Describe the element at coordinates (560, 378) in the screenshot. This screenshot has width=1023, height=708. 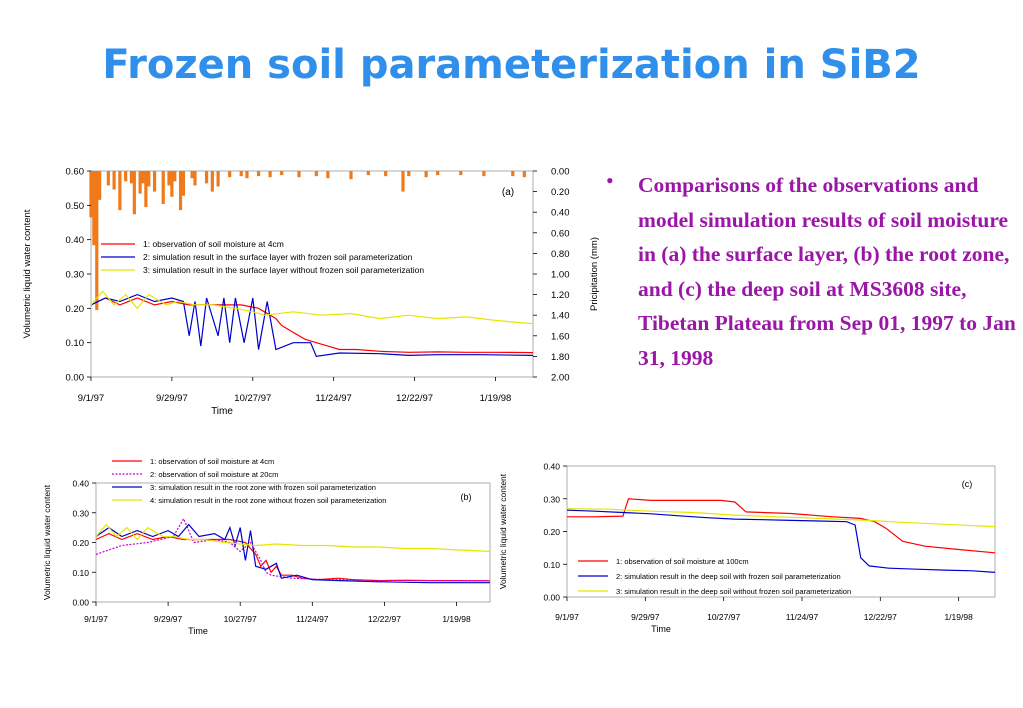
I see `y2-tick-label: 2.00` at that location.